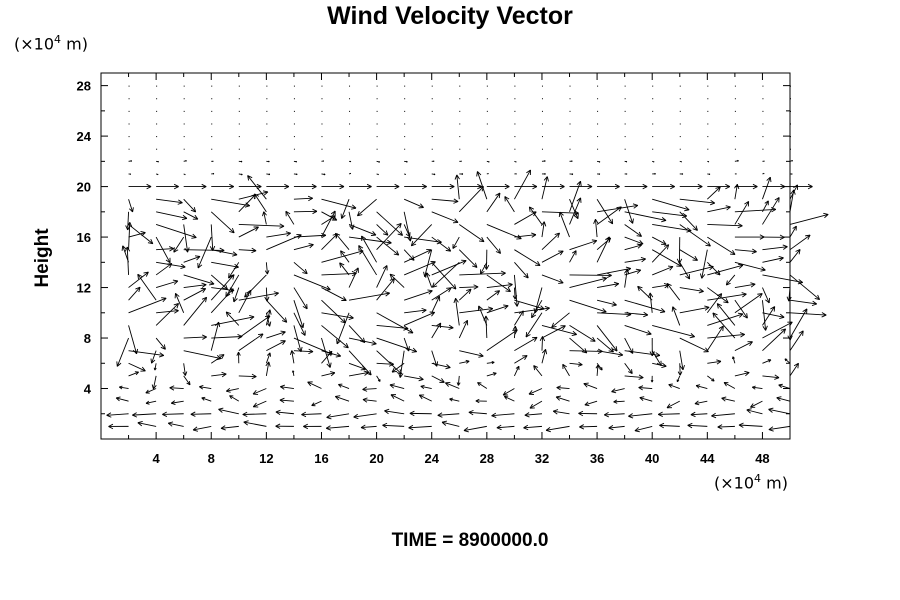 This screenshot has width=900, height=600. What do you see at coordinates (84, 86) in the screenshot?
I see `y-tick-label: 28` at bounding box center [84, 86].